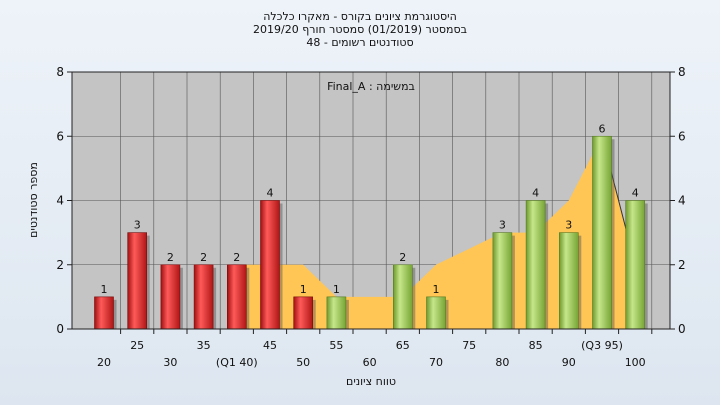 This screenshot has height=405, width=720. Describe the element at coordinates (602, 128) in the screenshot. I see `bar-value-label: 6` at that location.